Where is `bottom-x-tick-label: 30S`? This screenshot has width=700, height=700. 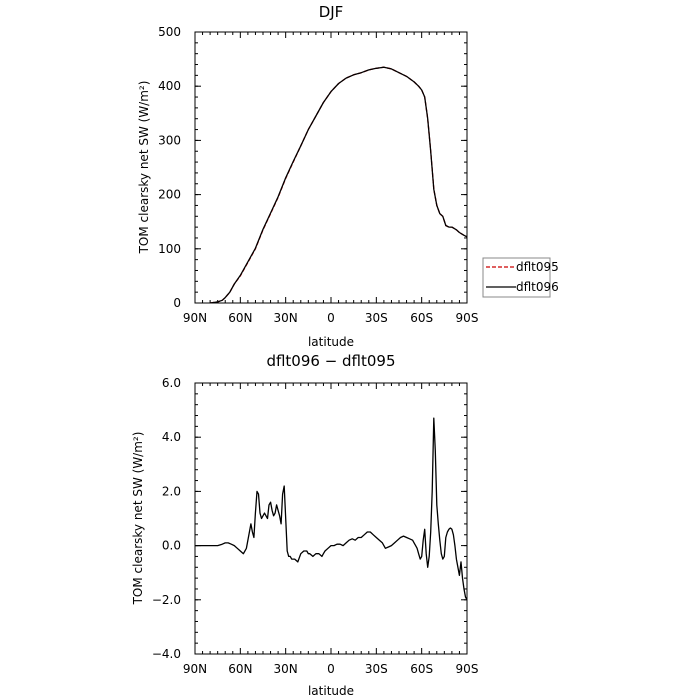
bottom-x-tick-label: 30S is located at coordinates (376, 669).